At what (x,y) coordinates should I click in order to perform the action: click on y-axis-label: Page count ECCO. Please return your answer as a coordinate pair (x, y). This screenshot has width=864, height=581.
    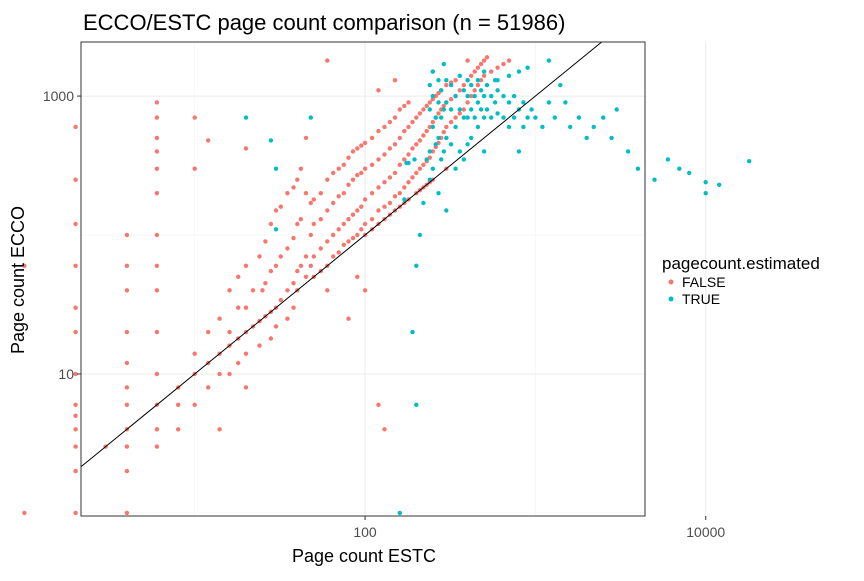
    Looking at the image, I should click on (18, 280).